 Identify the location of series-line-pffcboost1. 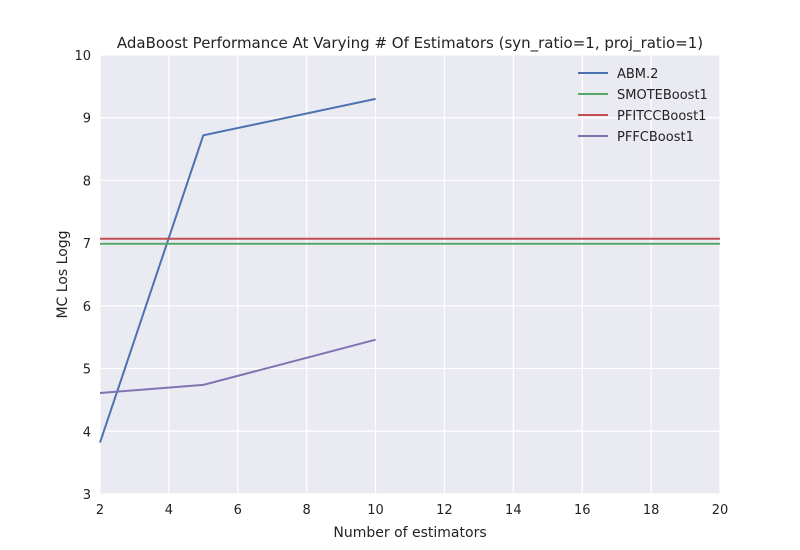
(237, 366).